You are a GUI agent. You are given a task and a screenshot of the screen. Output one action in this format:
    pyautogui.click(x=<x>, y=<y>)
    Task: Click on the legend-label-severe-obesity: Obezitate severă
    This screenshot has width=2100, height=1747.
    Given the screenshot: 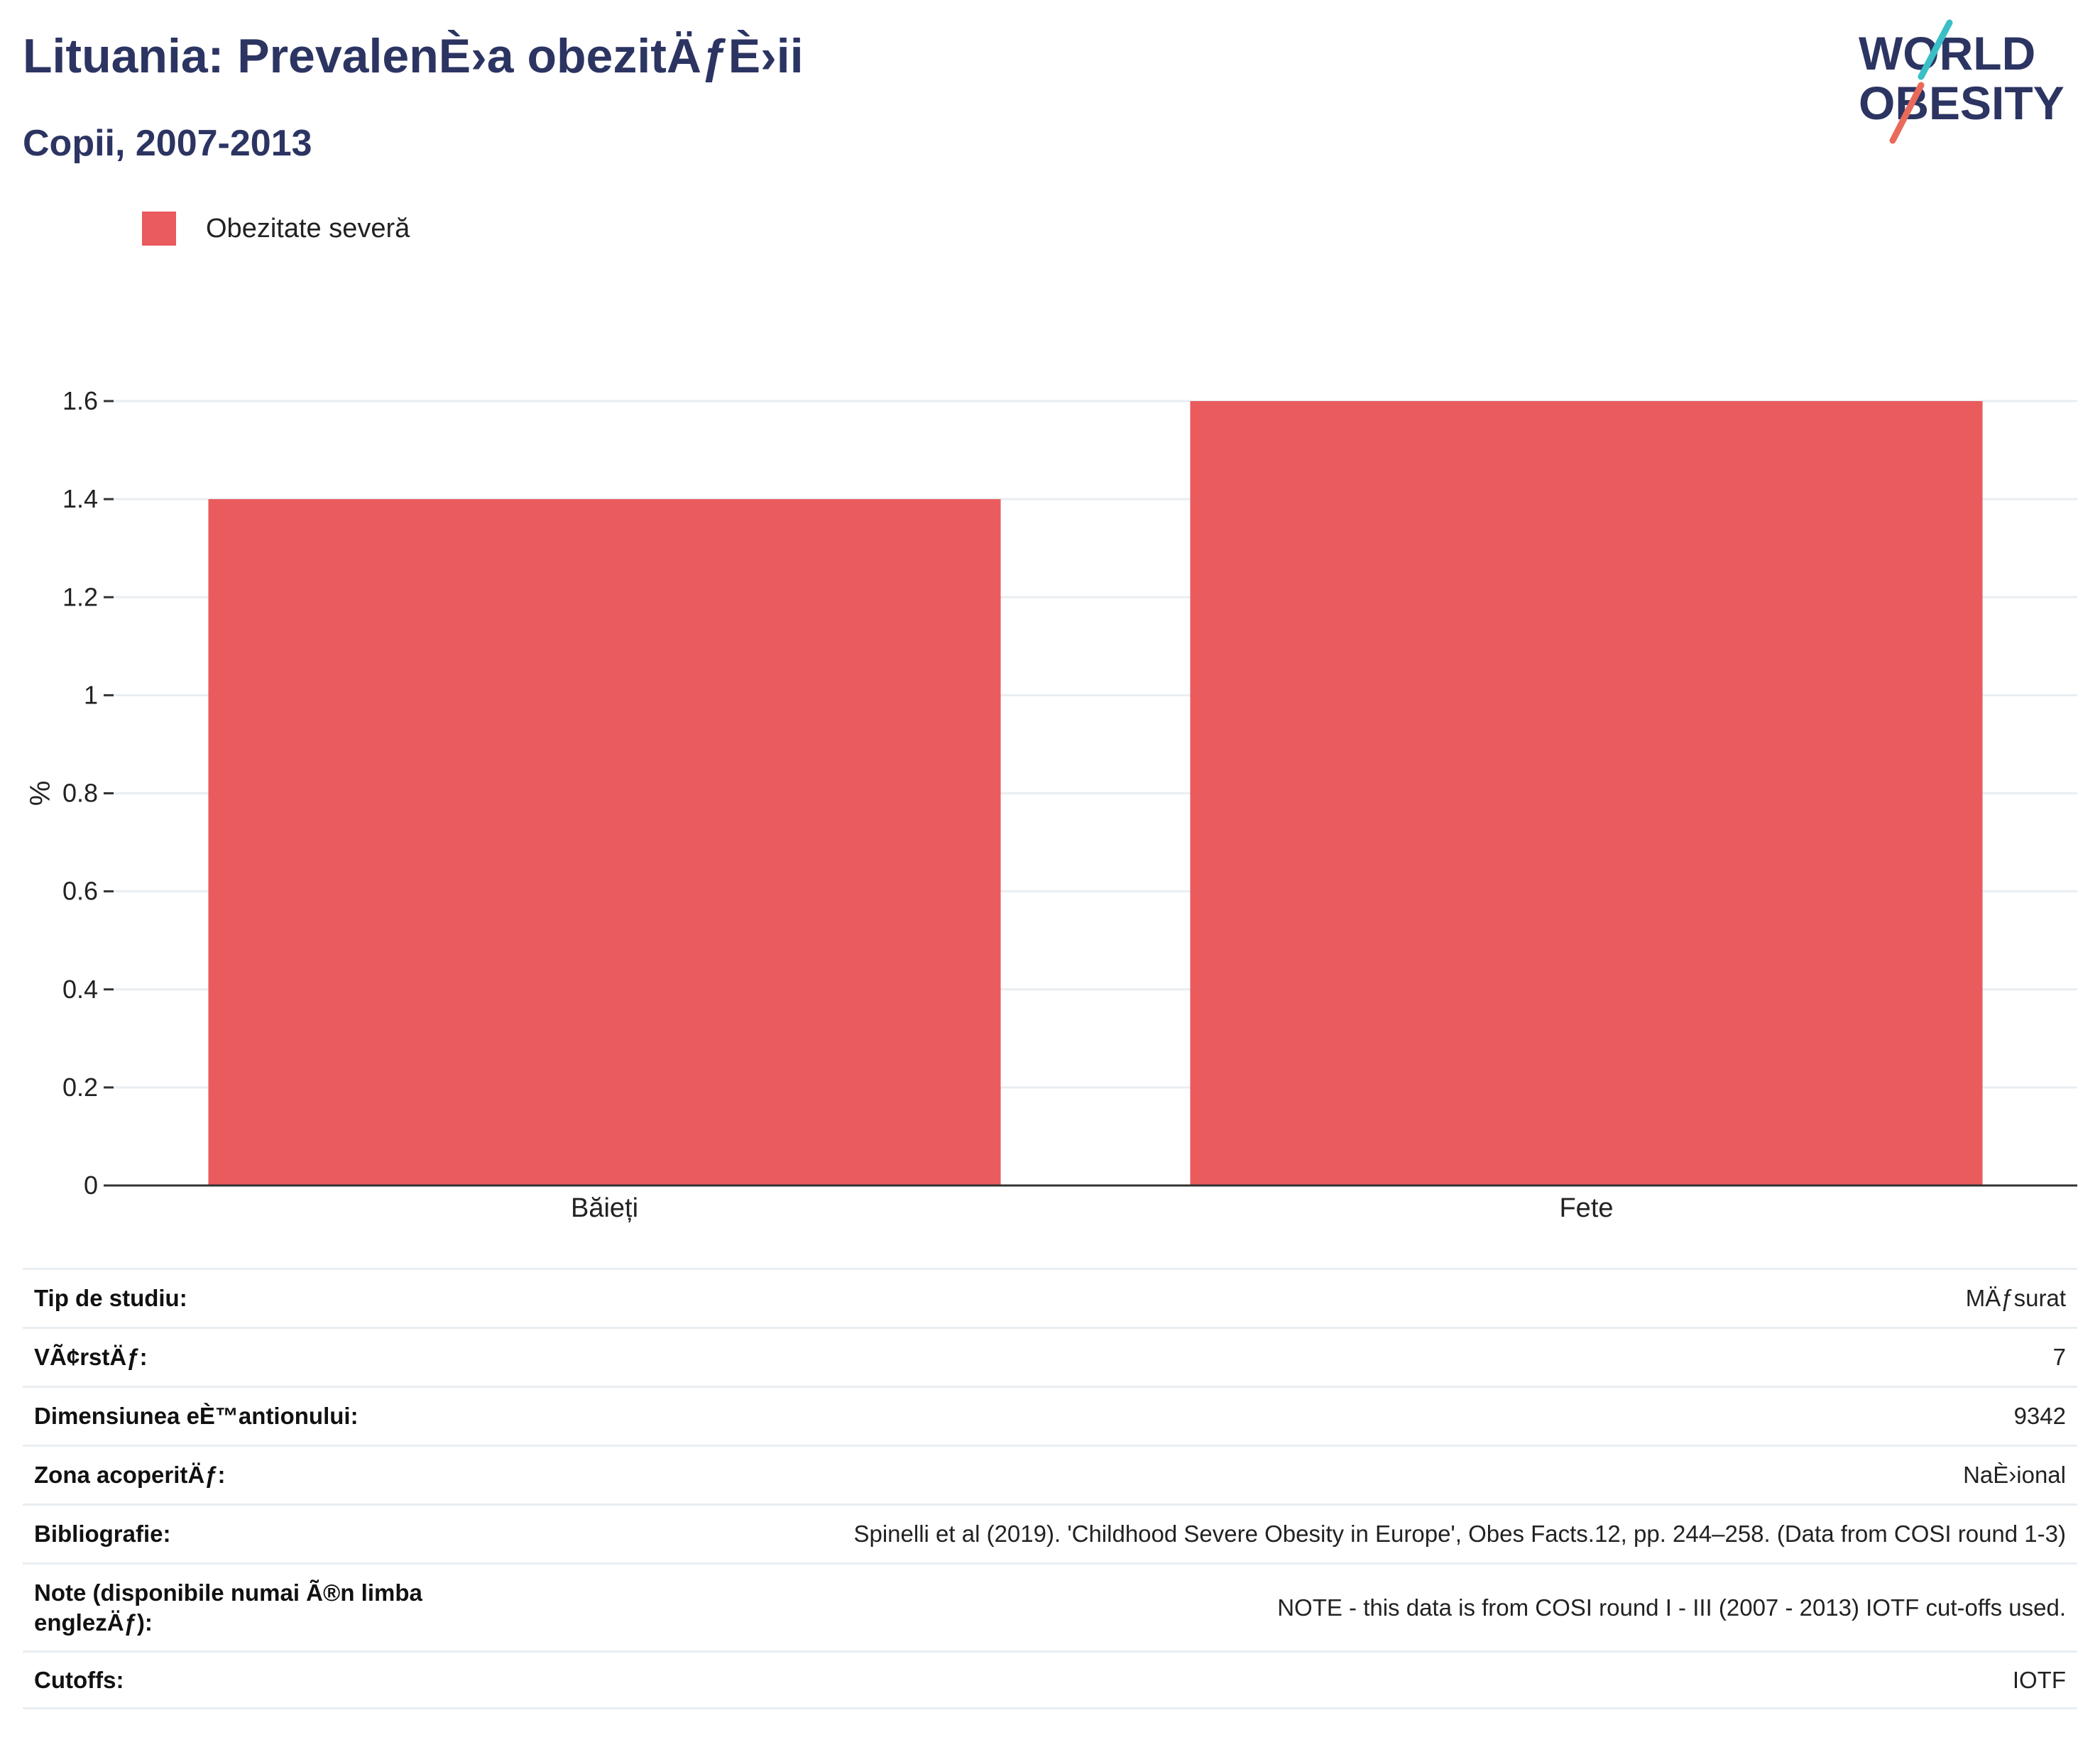 What is the action you would take?
    pyautogui.click(x=308, y=228)
    